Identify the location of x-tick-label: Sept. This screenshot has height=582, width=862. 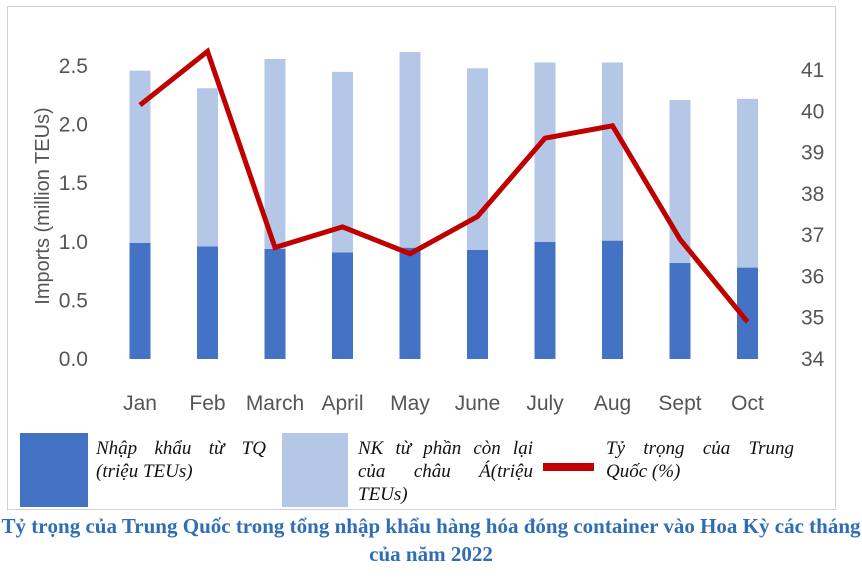
(679, 403).